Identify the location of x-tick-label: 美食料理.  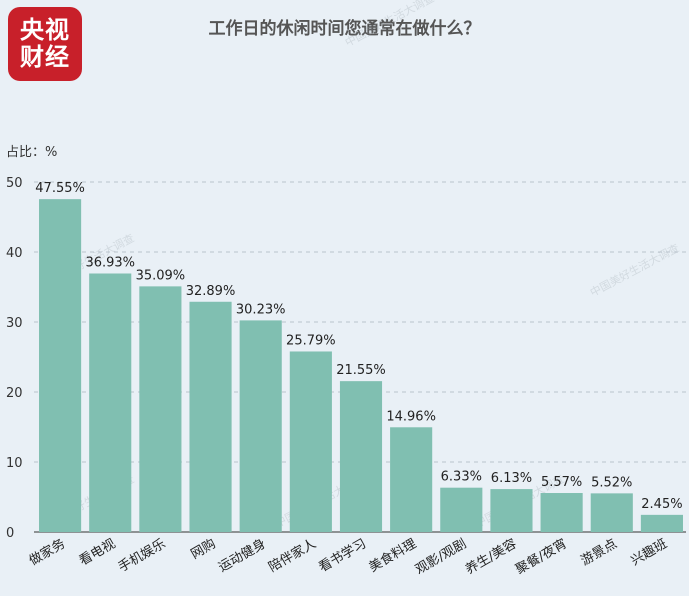
(392, 556).